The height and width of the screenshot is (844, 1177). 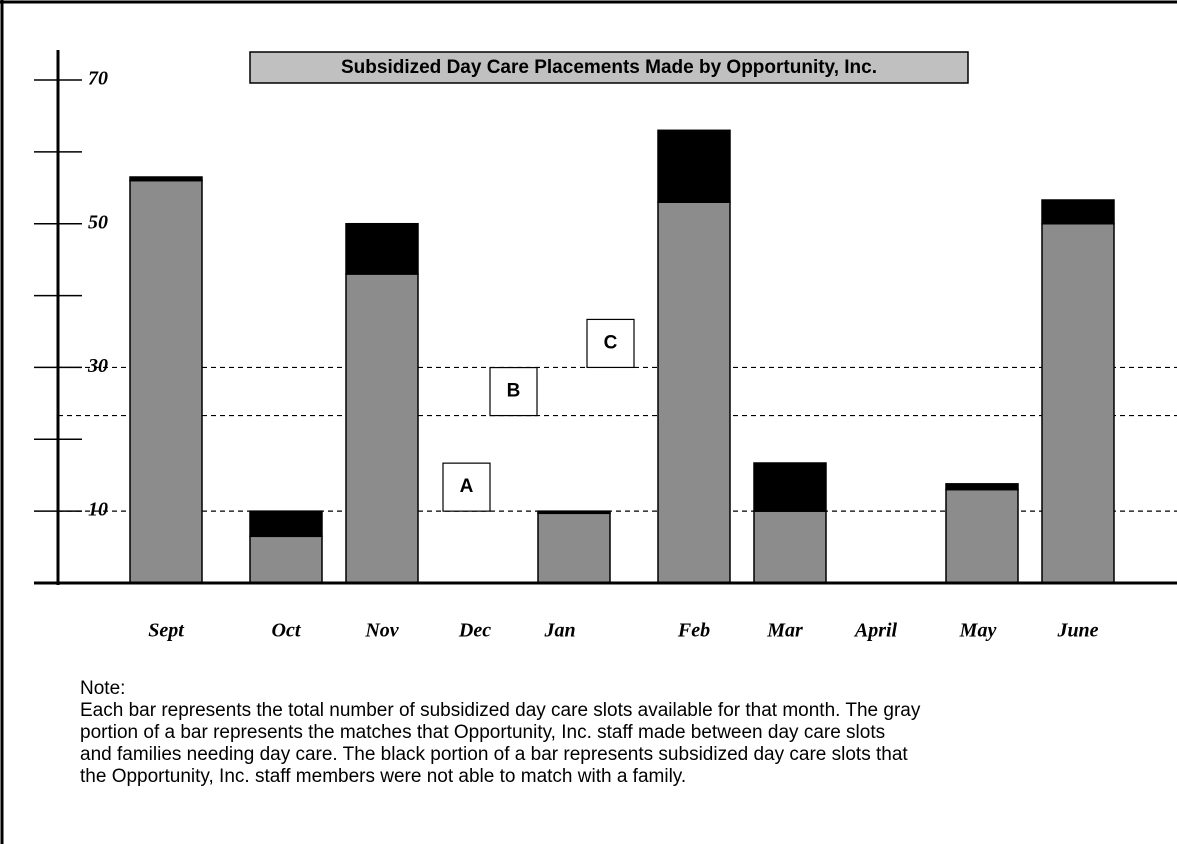 I want to click on x-tick-label: April, so click(x=875, y=631).